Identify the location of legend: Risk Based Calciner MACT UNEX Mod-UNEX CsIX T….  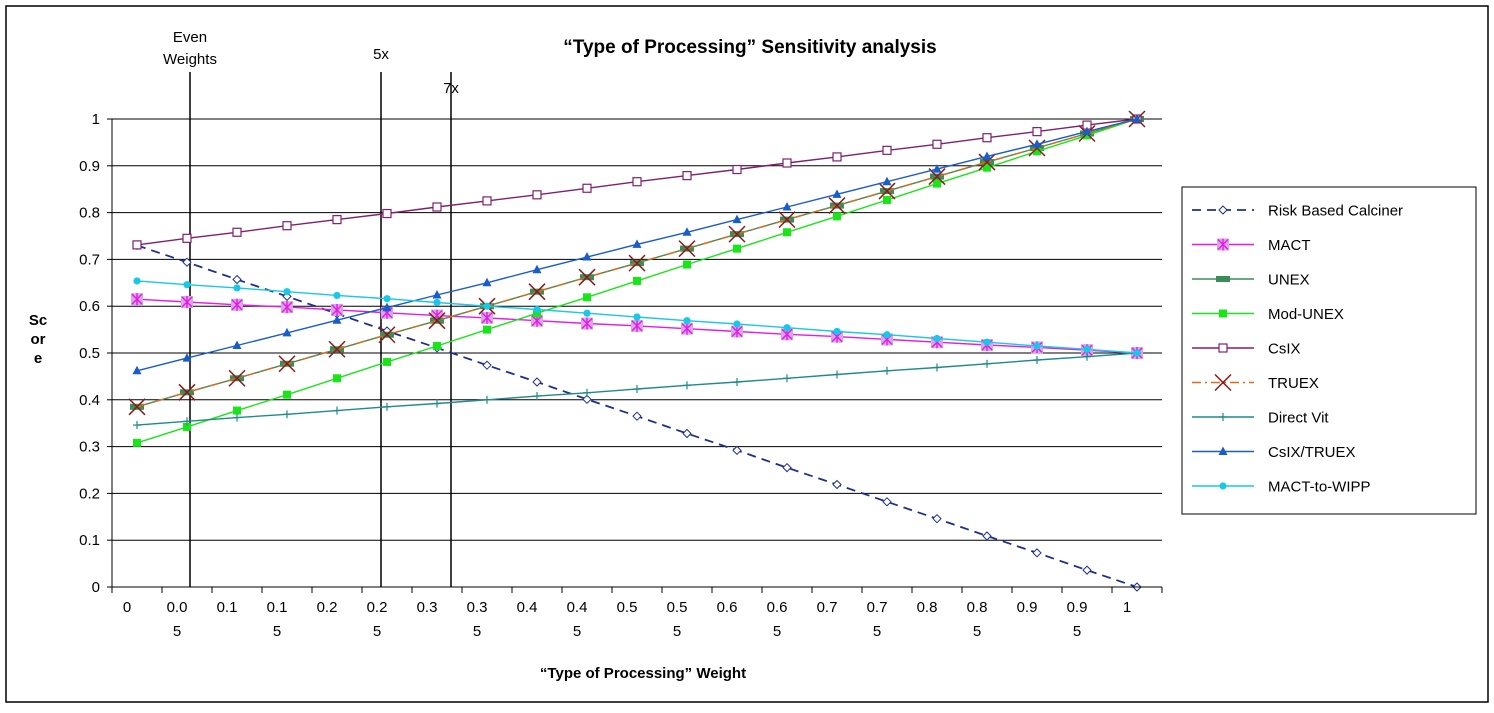
(1329, 350).